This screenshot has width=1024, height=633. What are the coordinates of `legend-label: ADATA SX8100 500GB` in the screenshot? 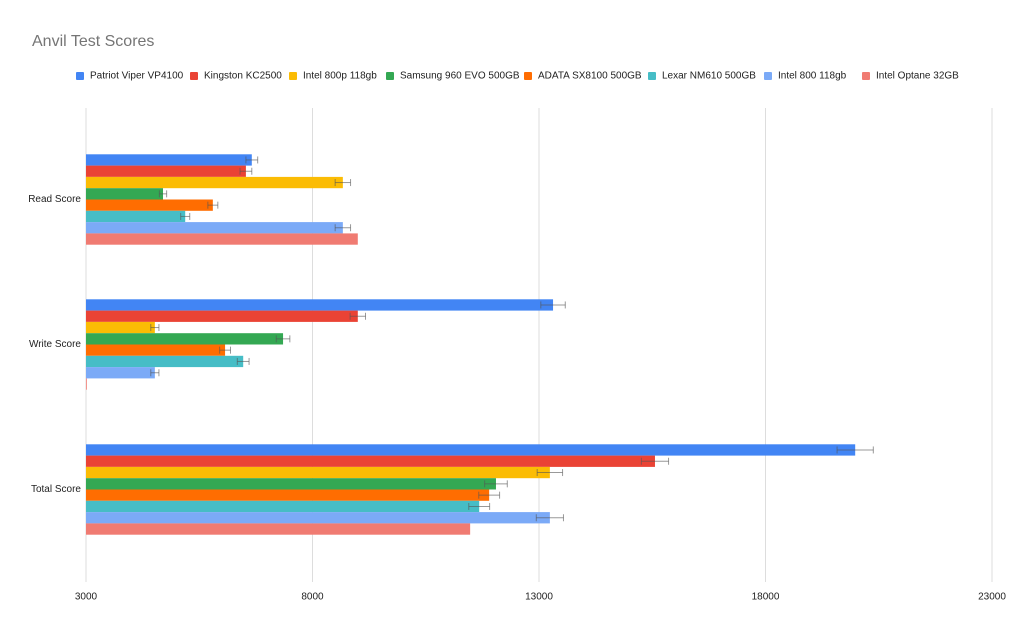 It's located at (590, 76).